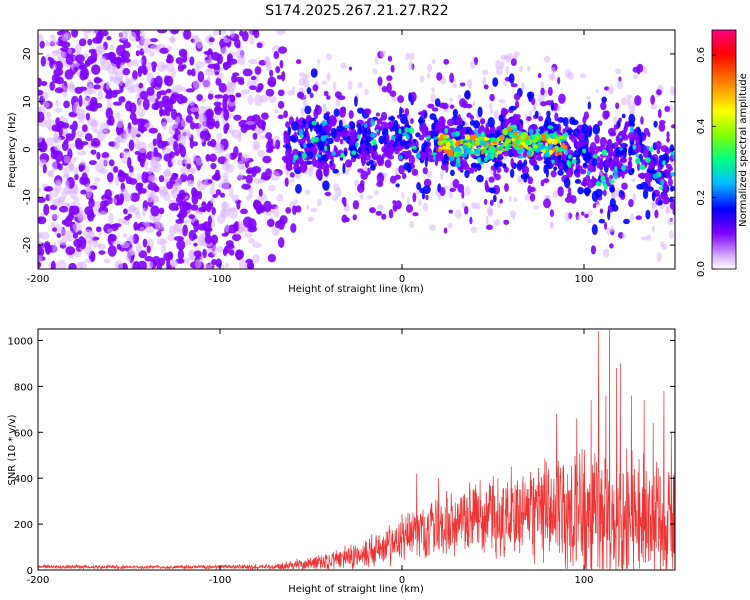 The width and height of the screenshot is (750, 600). Describe the element at coordinates (402, 279) in the screenshot. I see `x-tick-label: 0` at that location.